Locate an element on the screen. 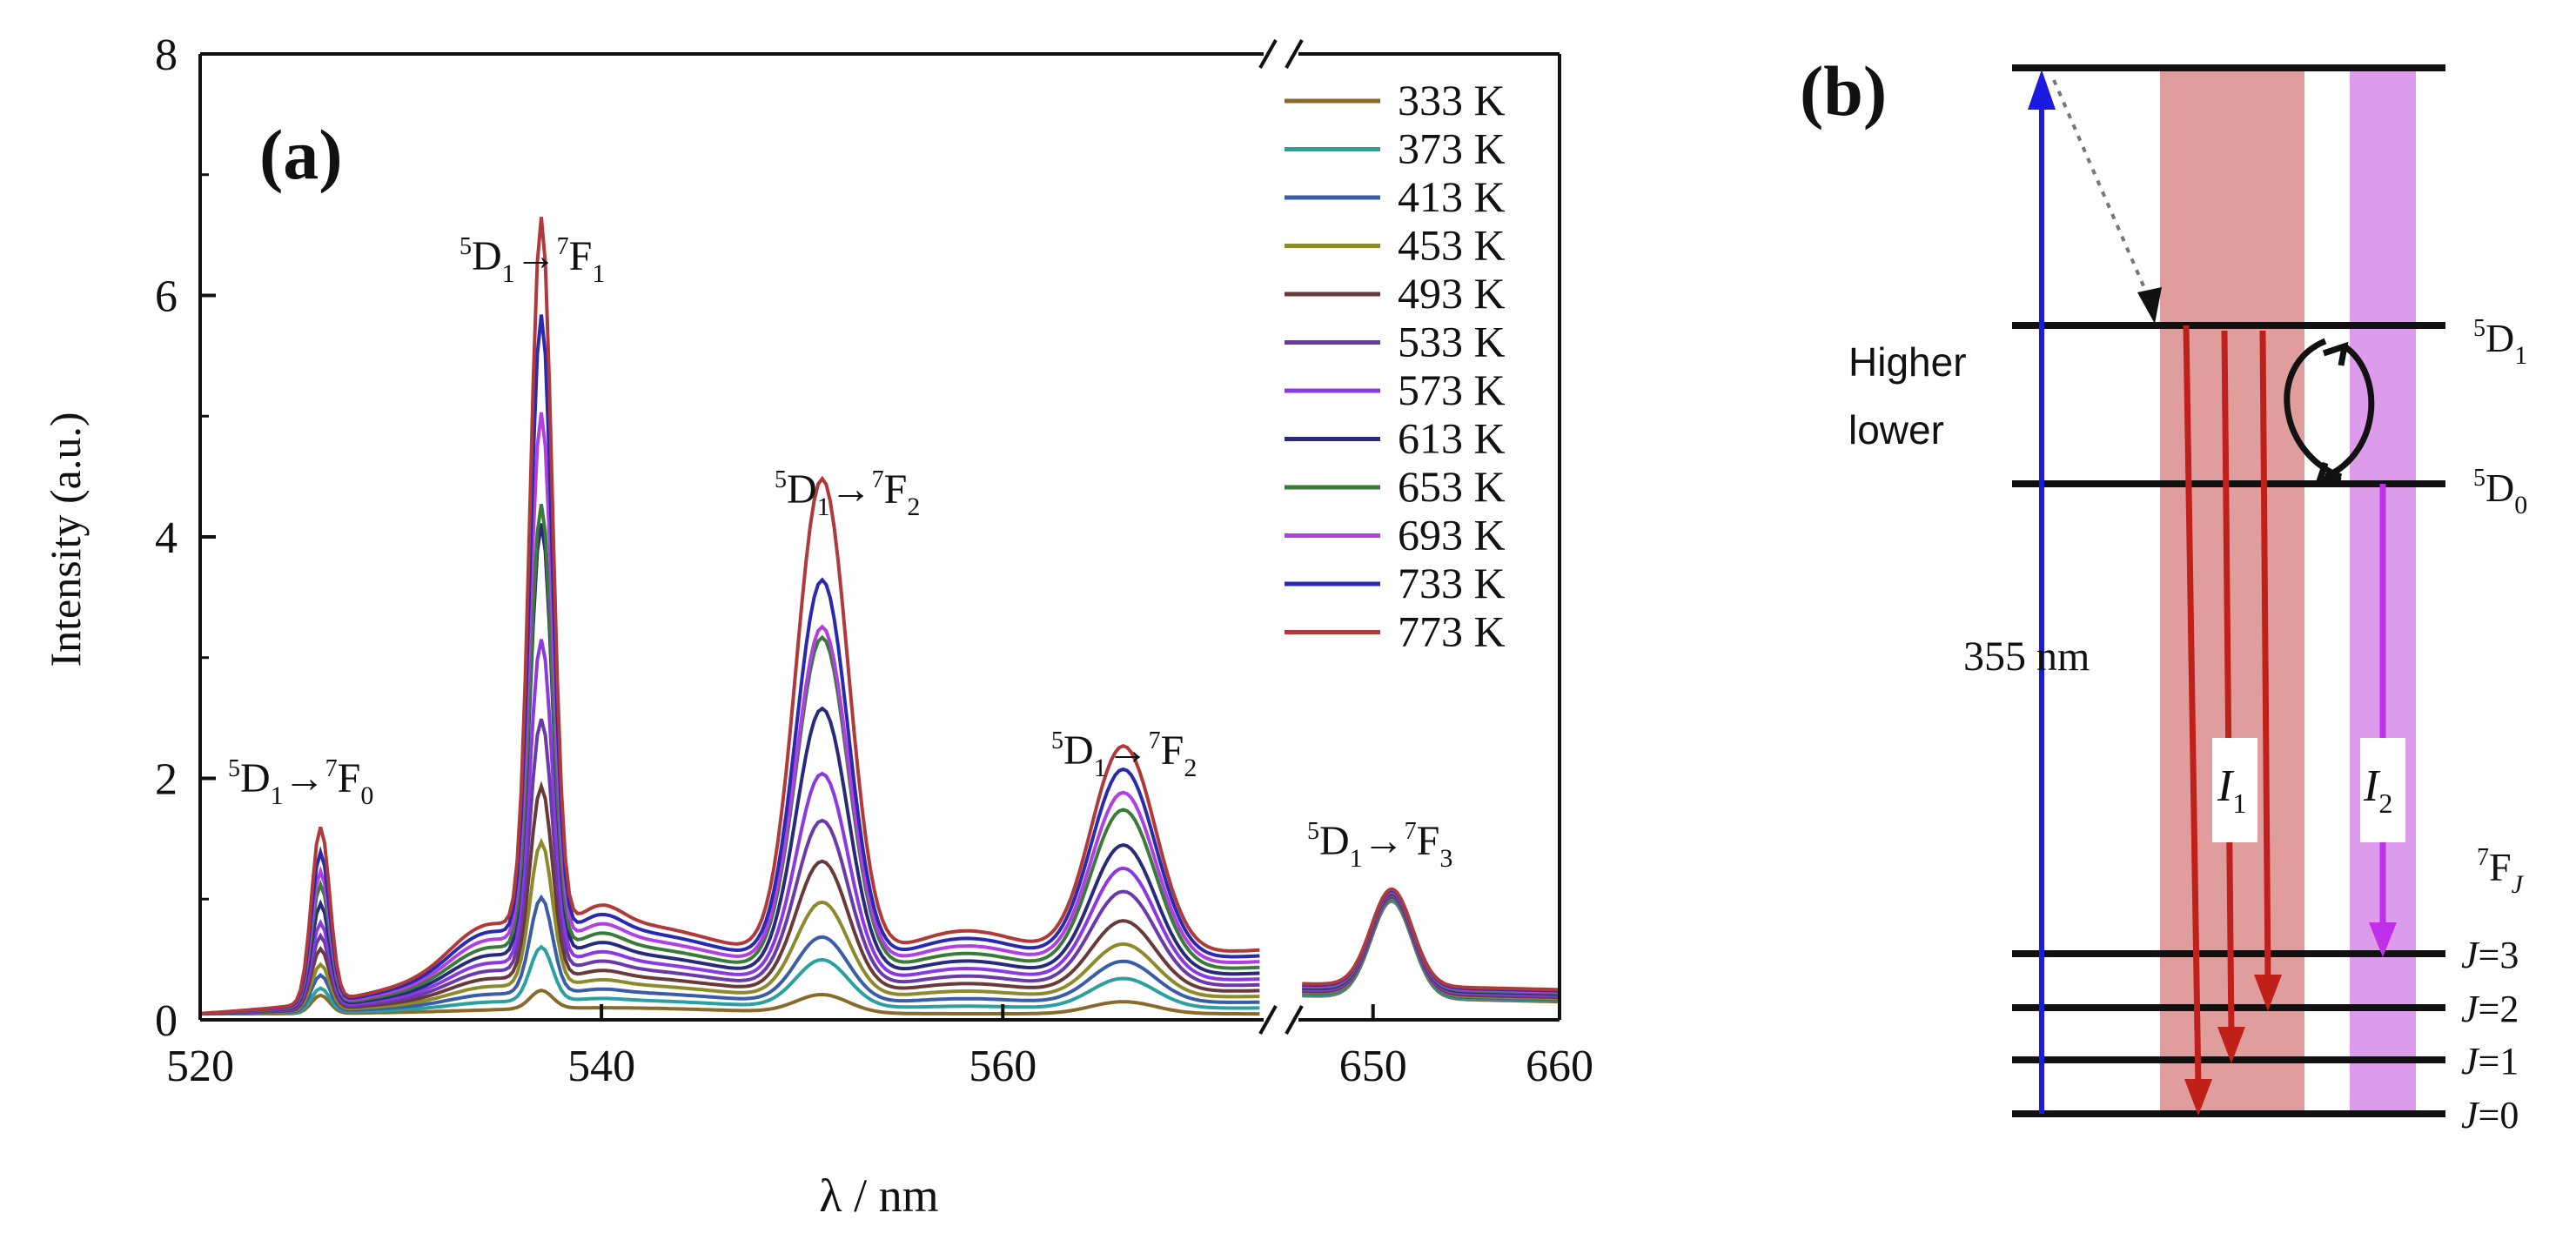 The width and height of the screenshot is (2576, 1260). panel-a-label: (a) is located at coordinates (301, 154).